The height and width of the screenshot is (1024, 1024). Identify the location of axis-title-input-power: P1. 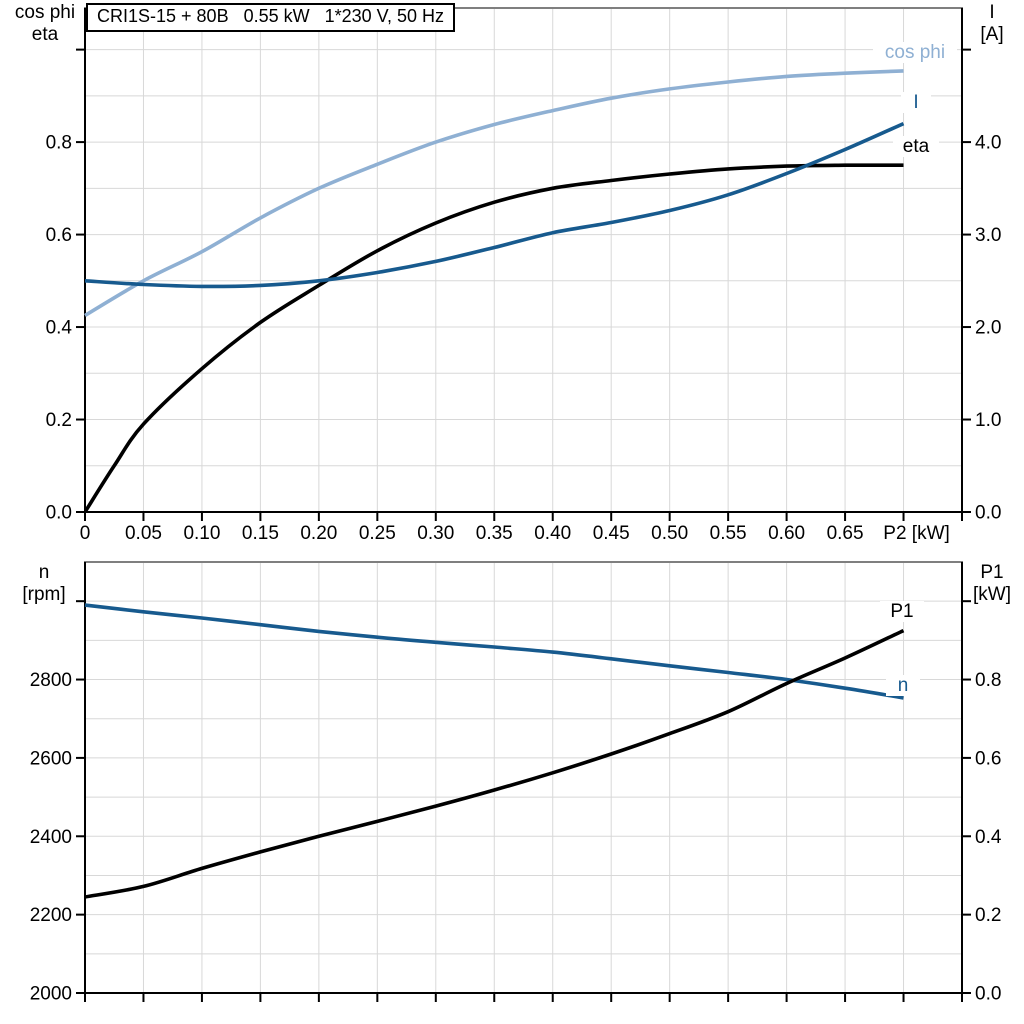
(992, 572).